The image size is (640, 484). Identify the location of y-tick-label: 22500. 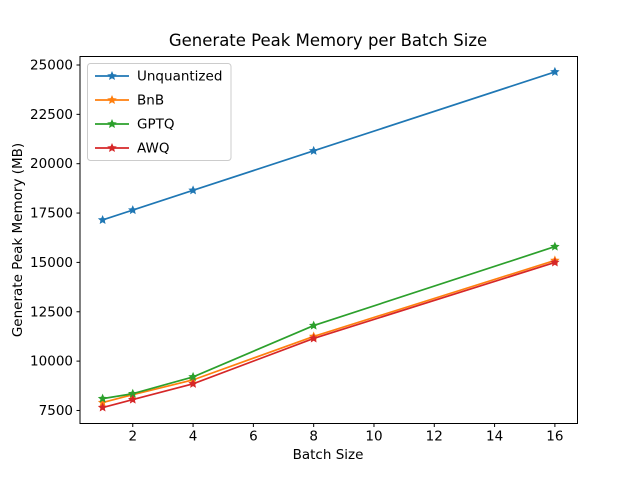
(51, 115).